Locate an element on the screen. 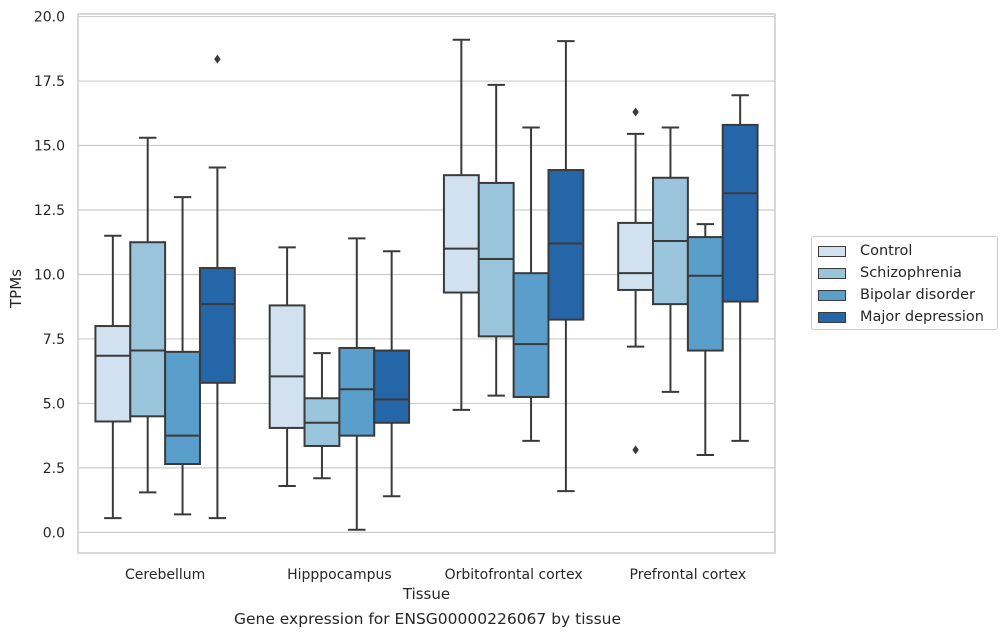  y-tick-label: 7.5 is located at coordinates (54, 340).